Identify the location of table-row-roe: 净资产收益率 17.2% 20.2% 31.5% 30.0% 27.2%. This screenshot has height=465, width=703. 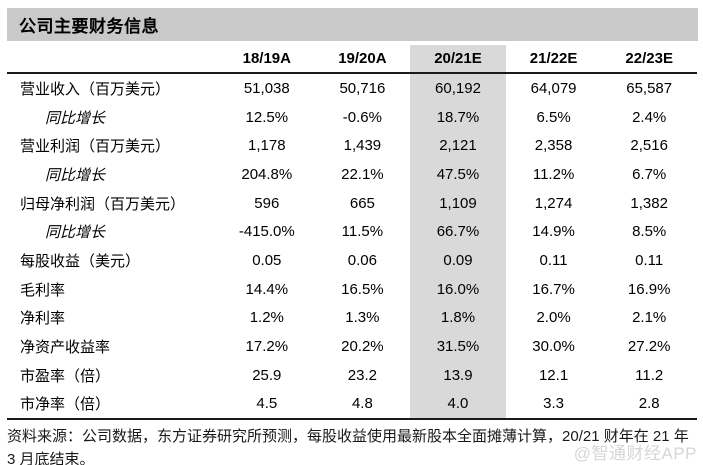
(352, 346).